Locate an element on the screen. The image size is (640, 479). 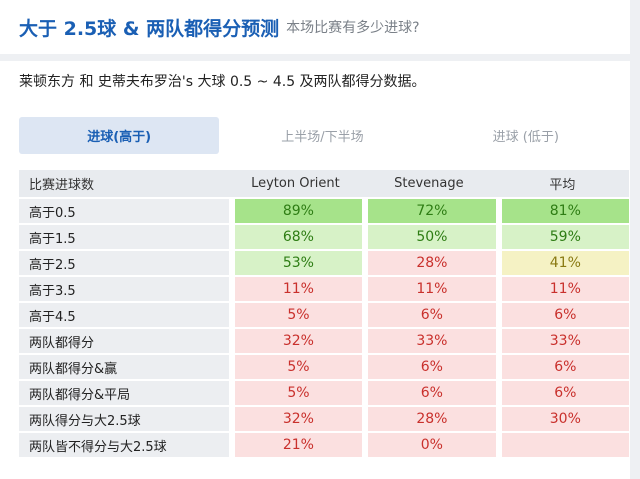
table-row: 高于1.5 68% 50% 59% is located at coordinates (324, 237).